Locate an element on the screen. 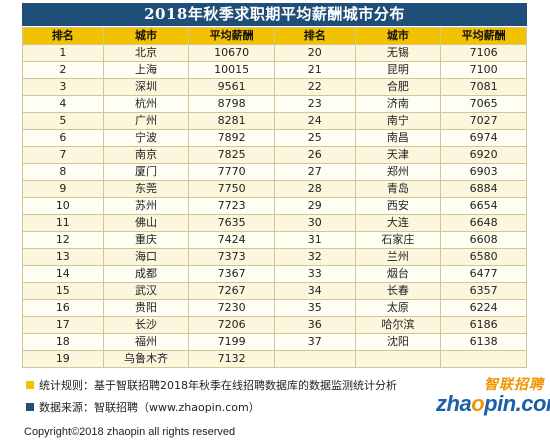 This screenshot has width=550, height=445. rank-cell: 3 is located at coordinates (63, 87).